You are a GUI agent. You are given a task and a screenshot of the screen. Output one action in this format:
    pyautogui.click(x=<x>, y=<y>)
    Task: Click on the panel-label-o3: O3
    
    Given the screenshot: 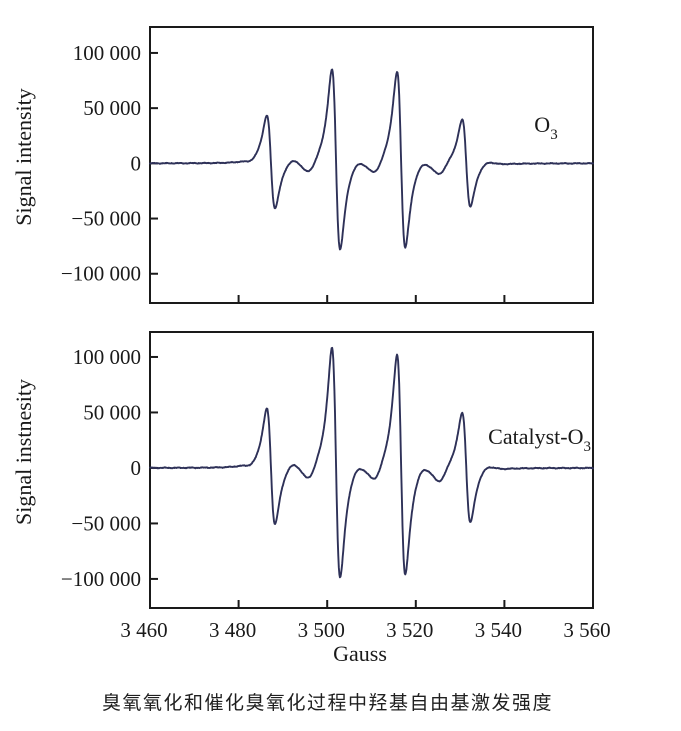 What is the action you would take?
    pyautogui.click(x=545, y=127)
    